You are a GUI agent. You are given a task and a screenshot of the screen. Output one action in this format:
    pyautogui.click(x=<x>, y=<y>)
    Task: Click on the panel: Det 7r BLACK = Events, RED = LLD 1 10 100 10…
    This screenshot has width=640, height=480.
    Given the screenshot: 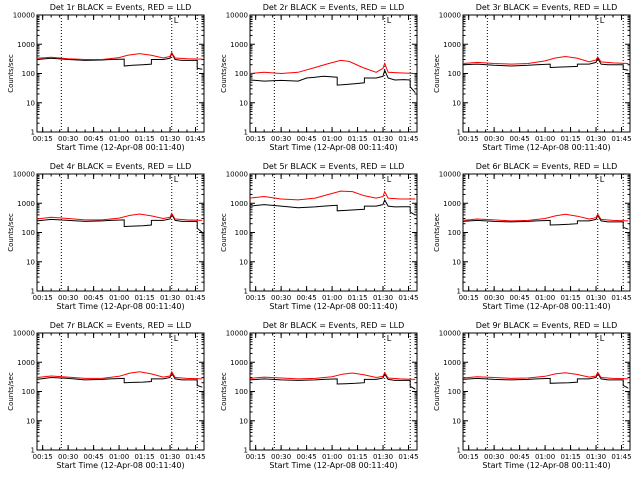 What is the action you would take?
    pyautogui.click(x=106, y=395)
    